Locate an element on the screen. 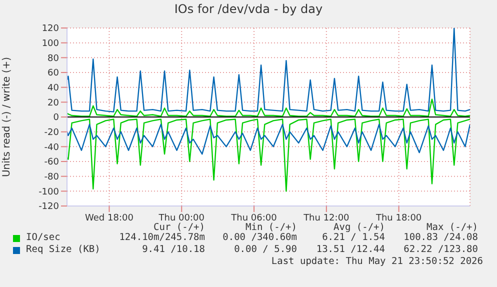 The width and height of the screenshot is (497, 287). x-tick-label: Thu 18:00 is located at coordinates (398, 218).